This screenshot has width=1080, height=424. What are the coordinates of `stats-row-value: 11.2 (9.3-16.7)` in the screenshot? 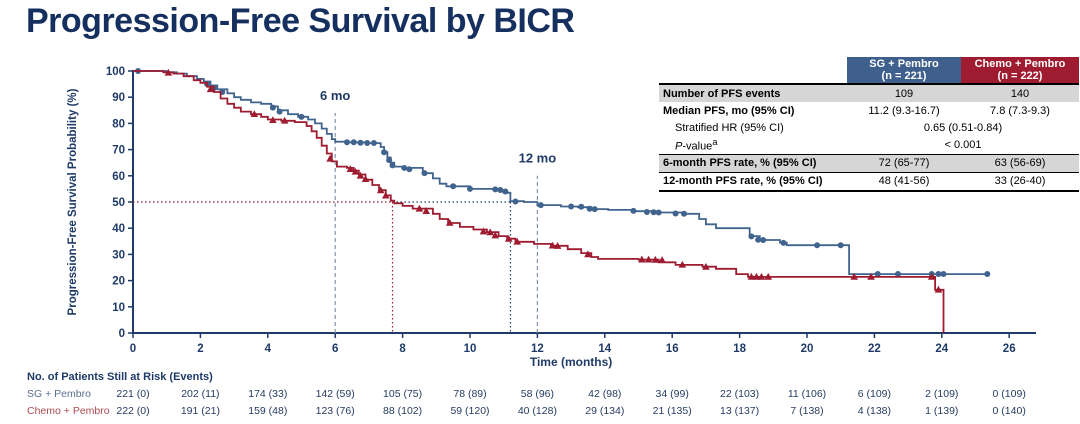 It's located at (904, 110).